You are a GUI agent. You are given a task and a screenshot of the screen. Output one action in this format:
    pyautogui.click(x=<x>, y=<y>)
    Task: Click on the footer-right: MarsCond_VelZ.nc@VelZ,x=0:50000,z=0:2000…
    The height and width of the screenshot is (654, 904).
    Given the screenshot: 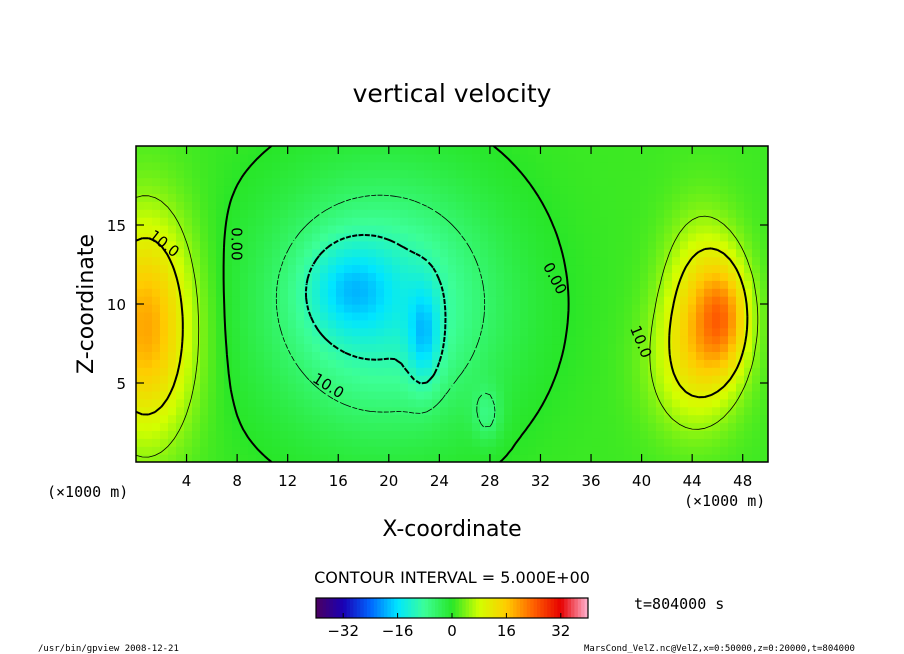 What is the action you would take?
    pyautogui.click(x=719, y=649)
    